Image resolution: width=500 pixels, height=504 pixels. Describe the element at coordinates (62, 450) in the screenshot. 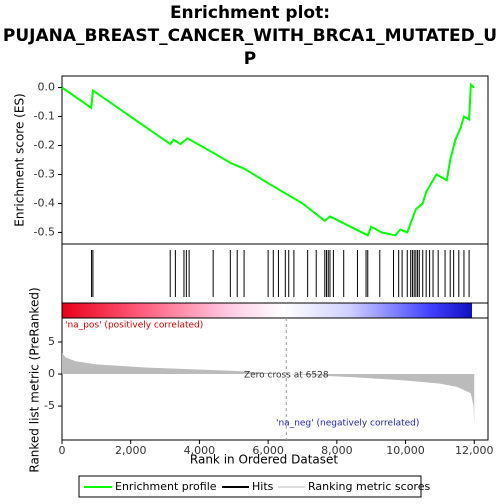

I see `x-tick-label: 0` at that location.